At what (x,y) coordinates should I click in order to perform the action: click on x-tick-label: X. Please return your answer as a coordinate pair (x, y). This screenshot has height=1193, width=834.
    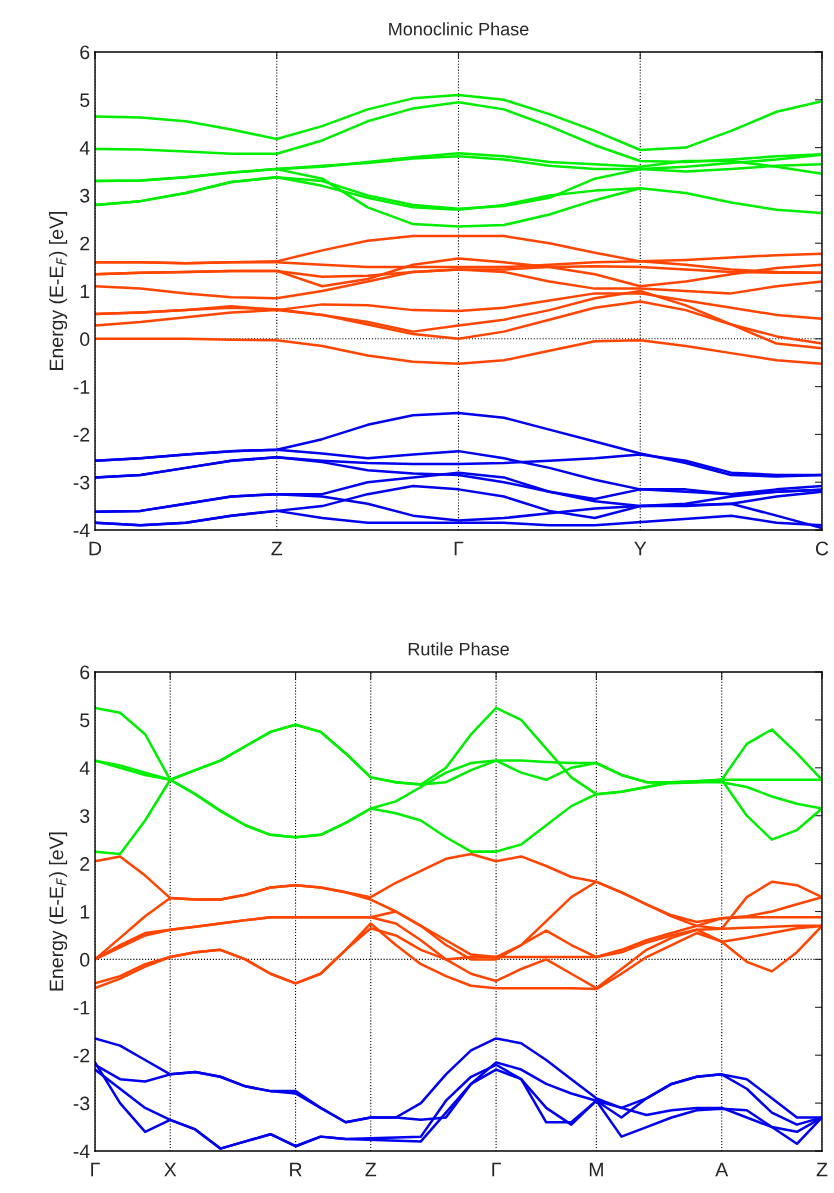
    Looking at the image, I should click on (170, 1169).